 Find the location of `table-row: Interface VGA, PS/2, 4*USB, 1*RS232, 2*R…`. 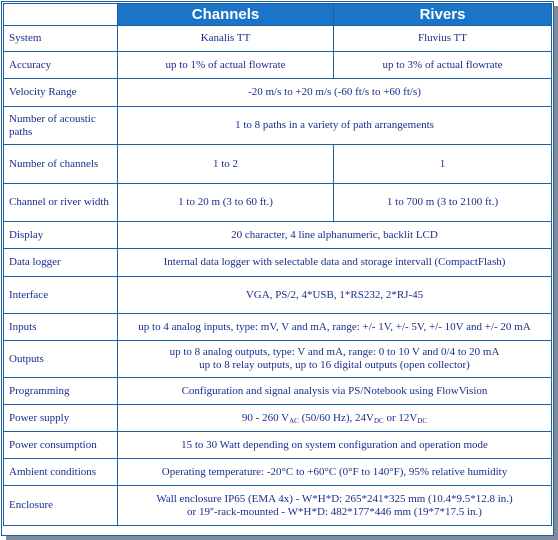

table-row: Interface VGA, PS/2, 4*USB, 1*RS232, 2*R… is located at coordinates (277, 295).